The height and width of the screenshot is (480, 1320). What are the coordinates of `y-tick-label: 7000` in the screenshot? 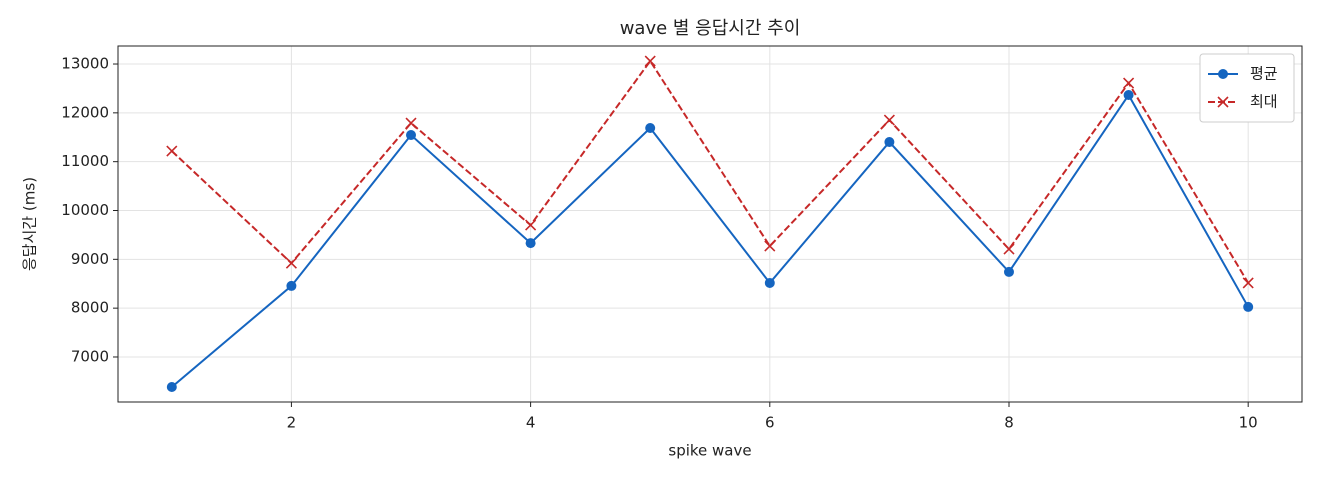 It's located at (90, 356).